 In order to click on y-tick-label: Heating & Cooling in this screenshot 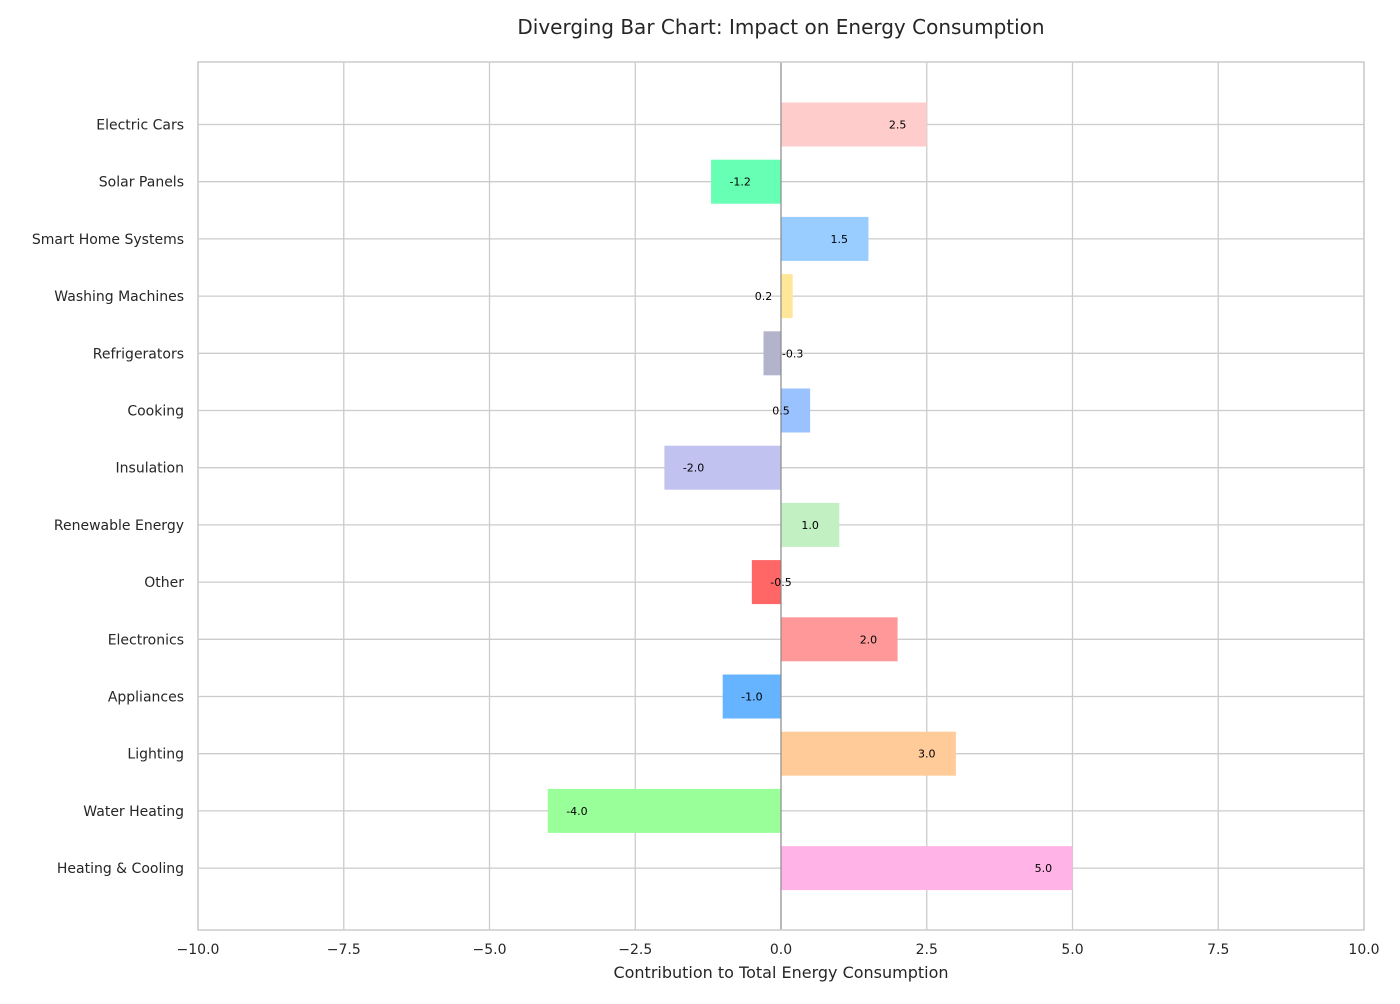, I will do `click(120, 869)`.